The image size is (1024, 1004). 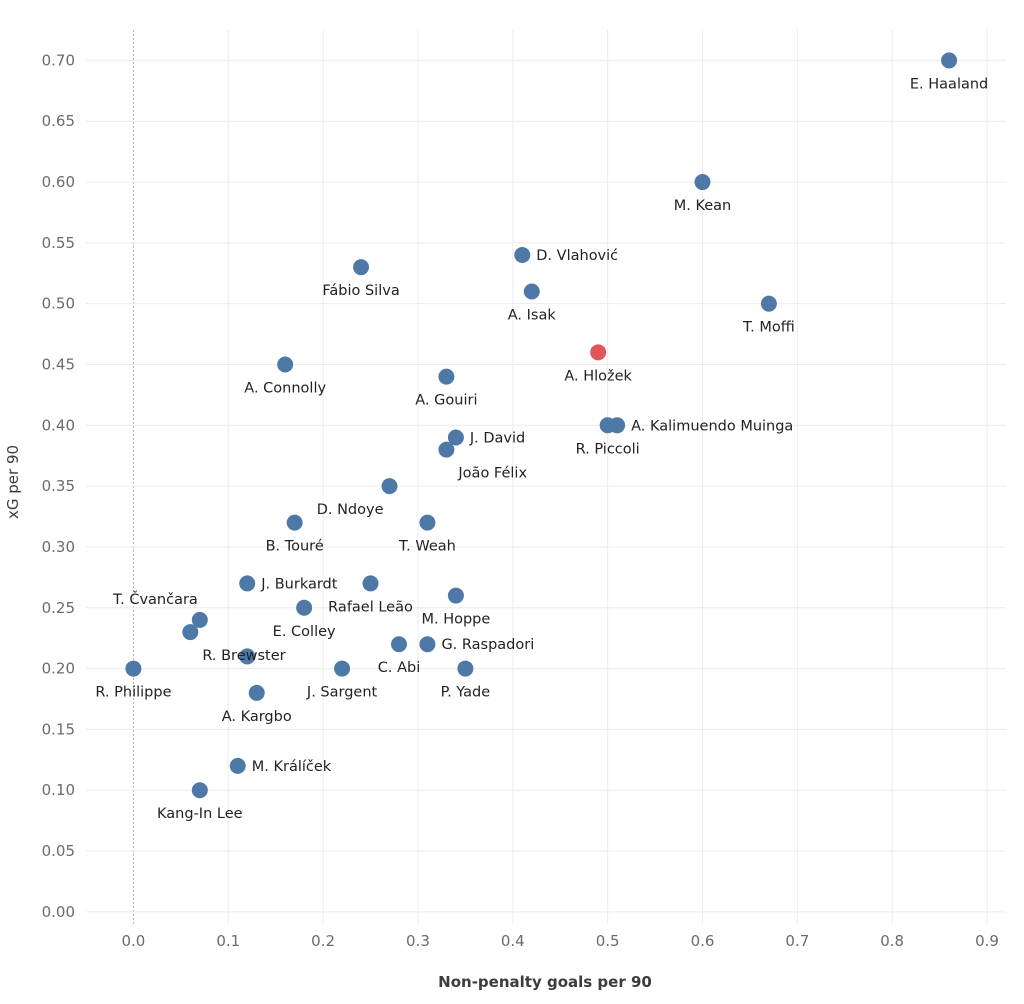 I want to click on point-label: T. Weah, so click(x=427, y=547).